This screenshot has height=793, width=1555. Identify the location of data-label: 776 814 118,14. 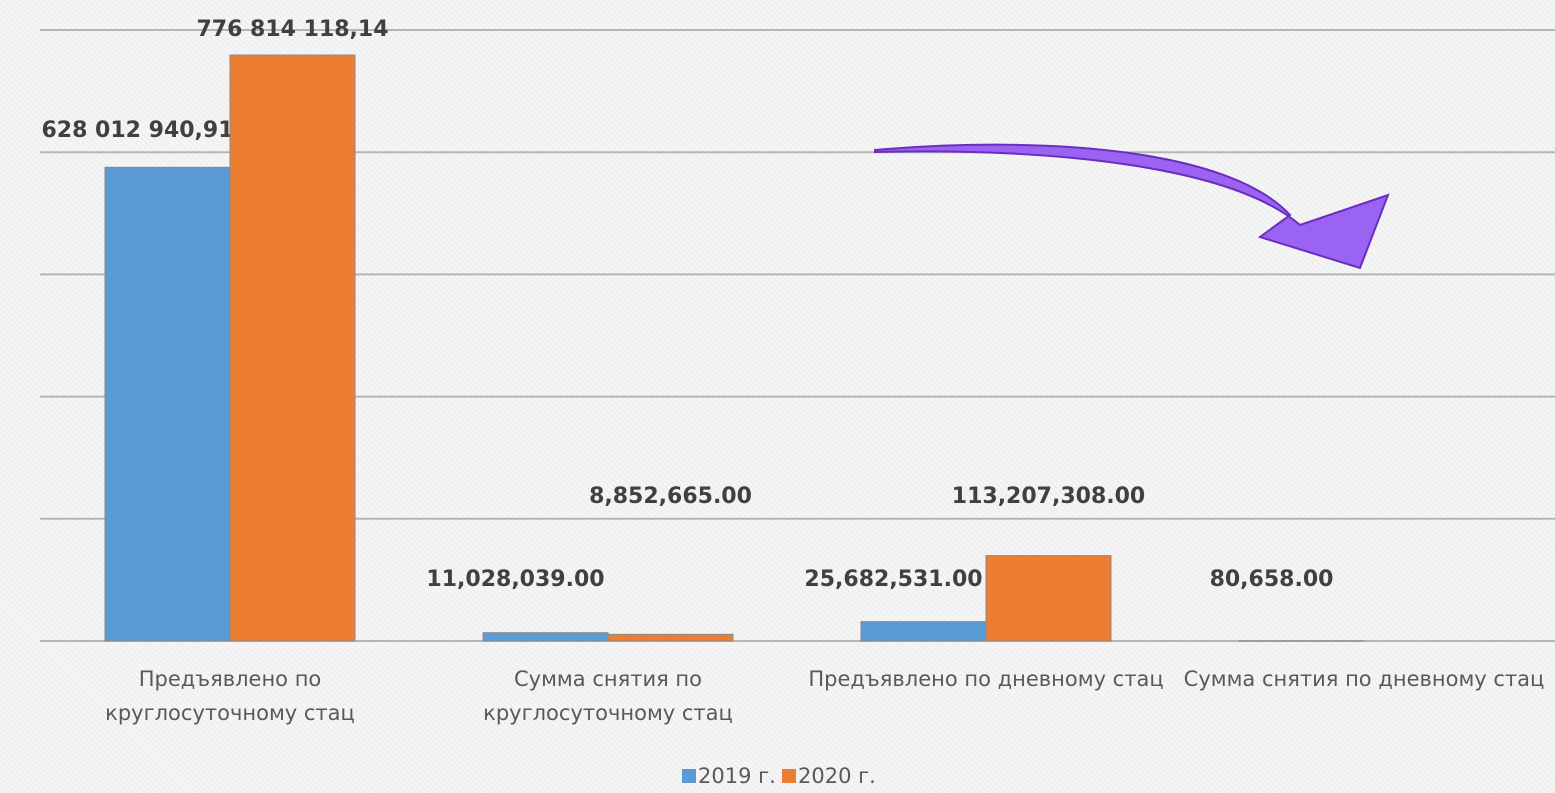
(292, 29).